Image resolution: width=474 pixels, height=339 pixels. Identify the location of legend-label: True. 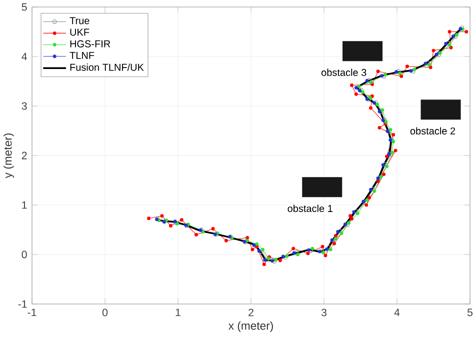
(80, 20).